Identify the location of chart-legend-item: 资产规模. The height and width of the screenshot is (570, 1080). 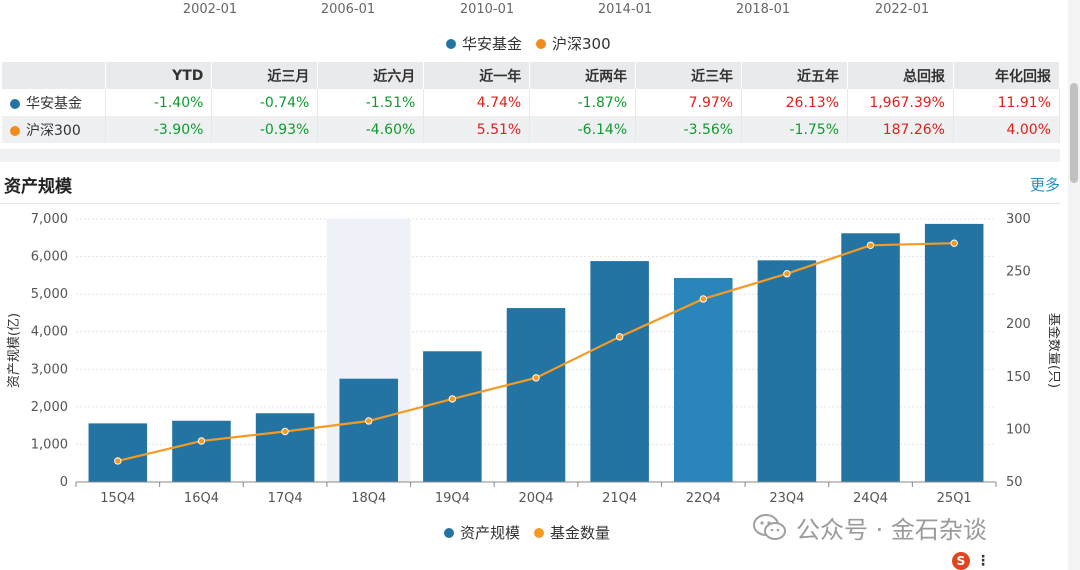
(482, 532).